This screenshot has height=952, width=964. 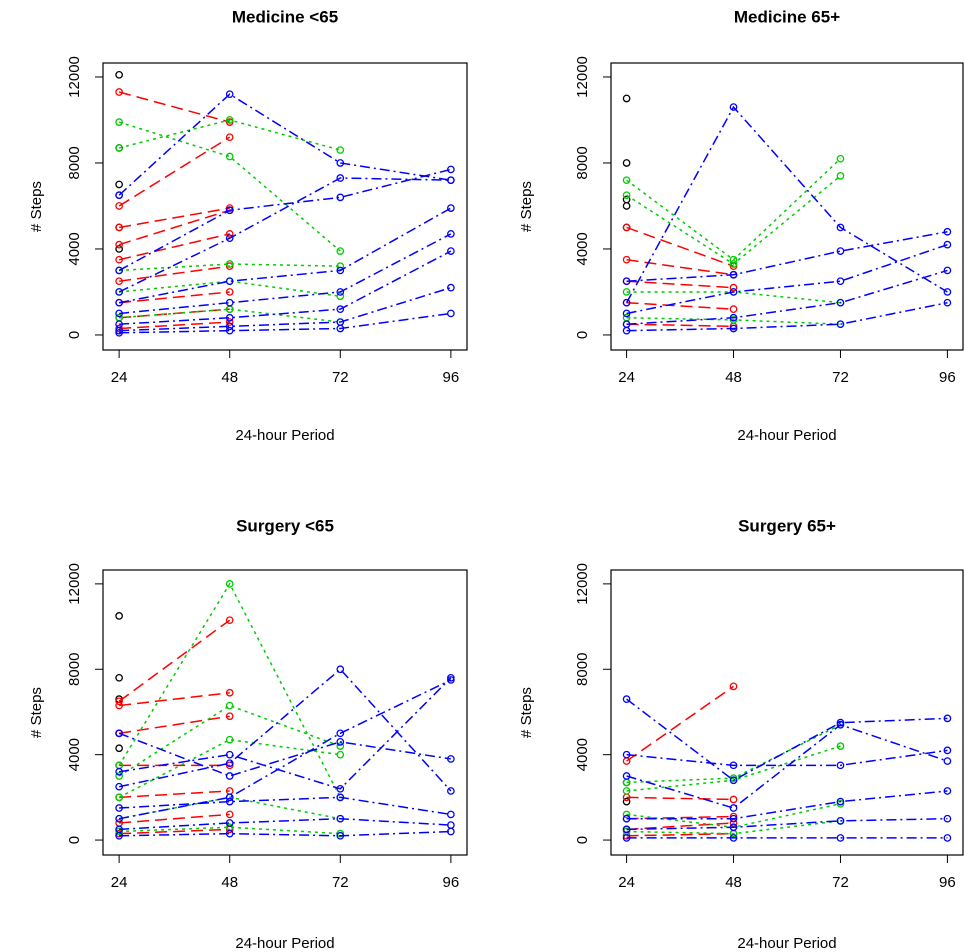 What do you see at coordinates (451, 377) in the screenshot?
I see `x-tick-label: 96` at bounding box center [451, 377].